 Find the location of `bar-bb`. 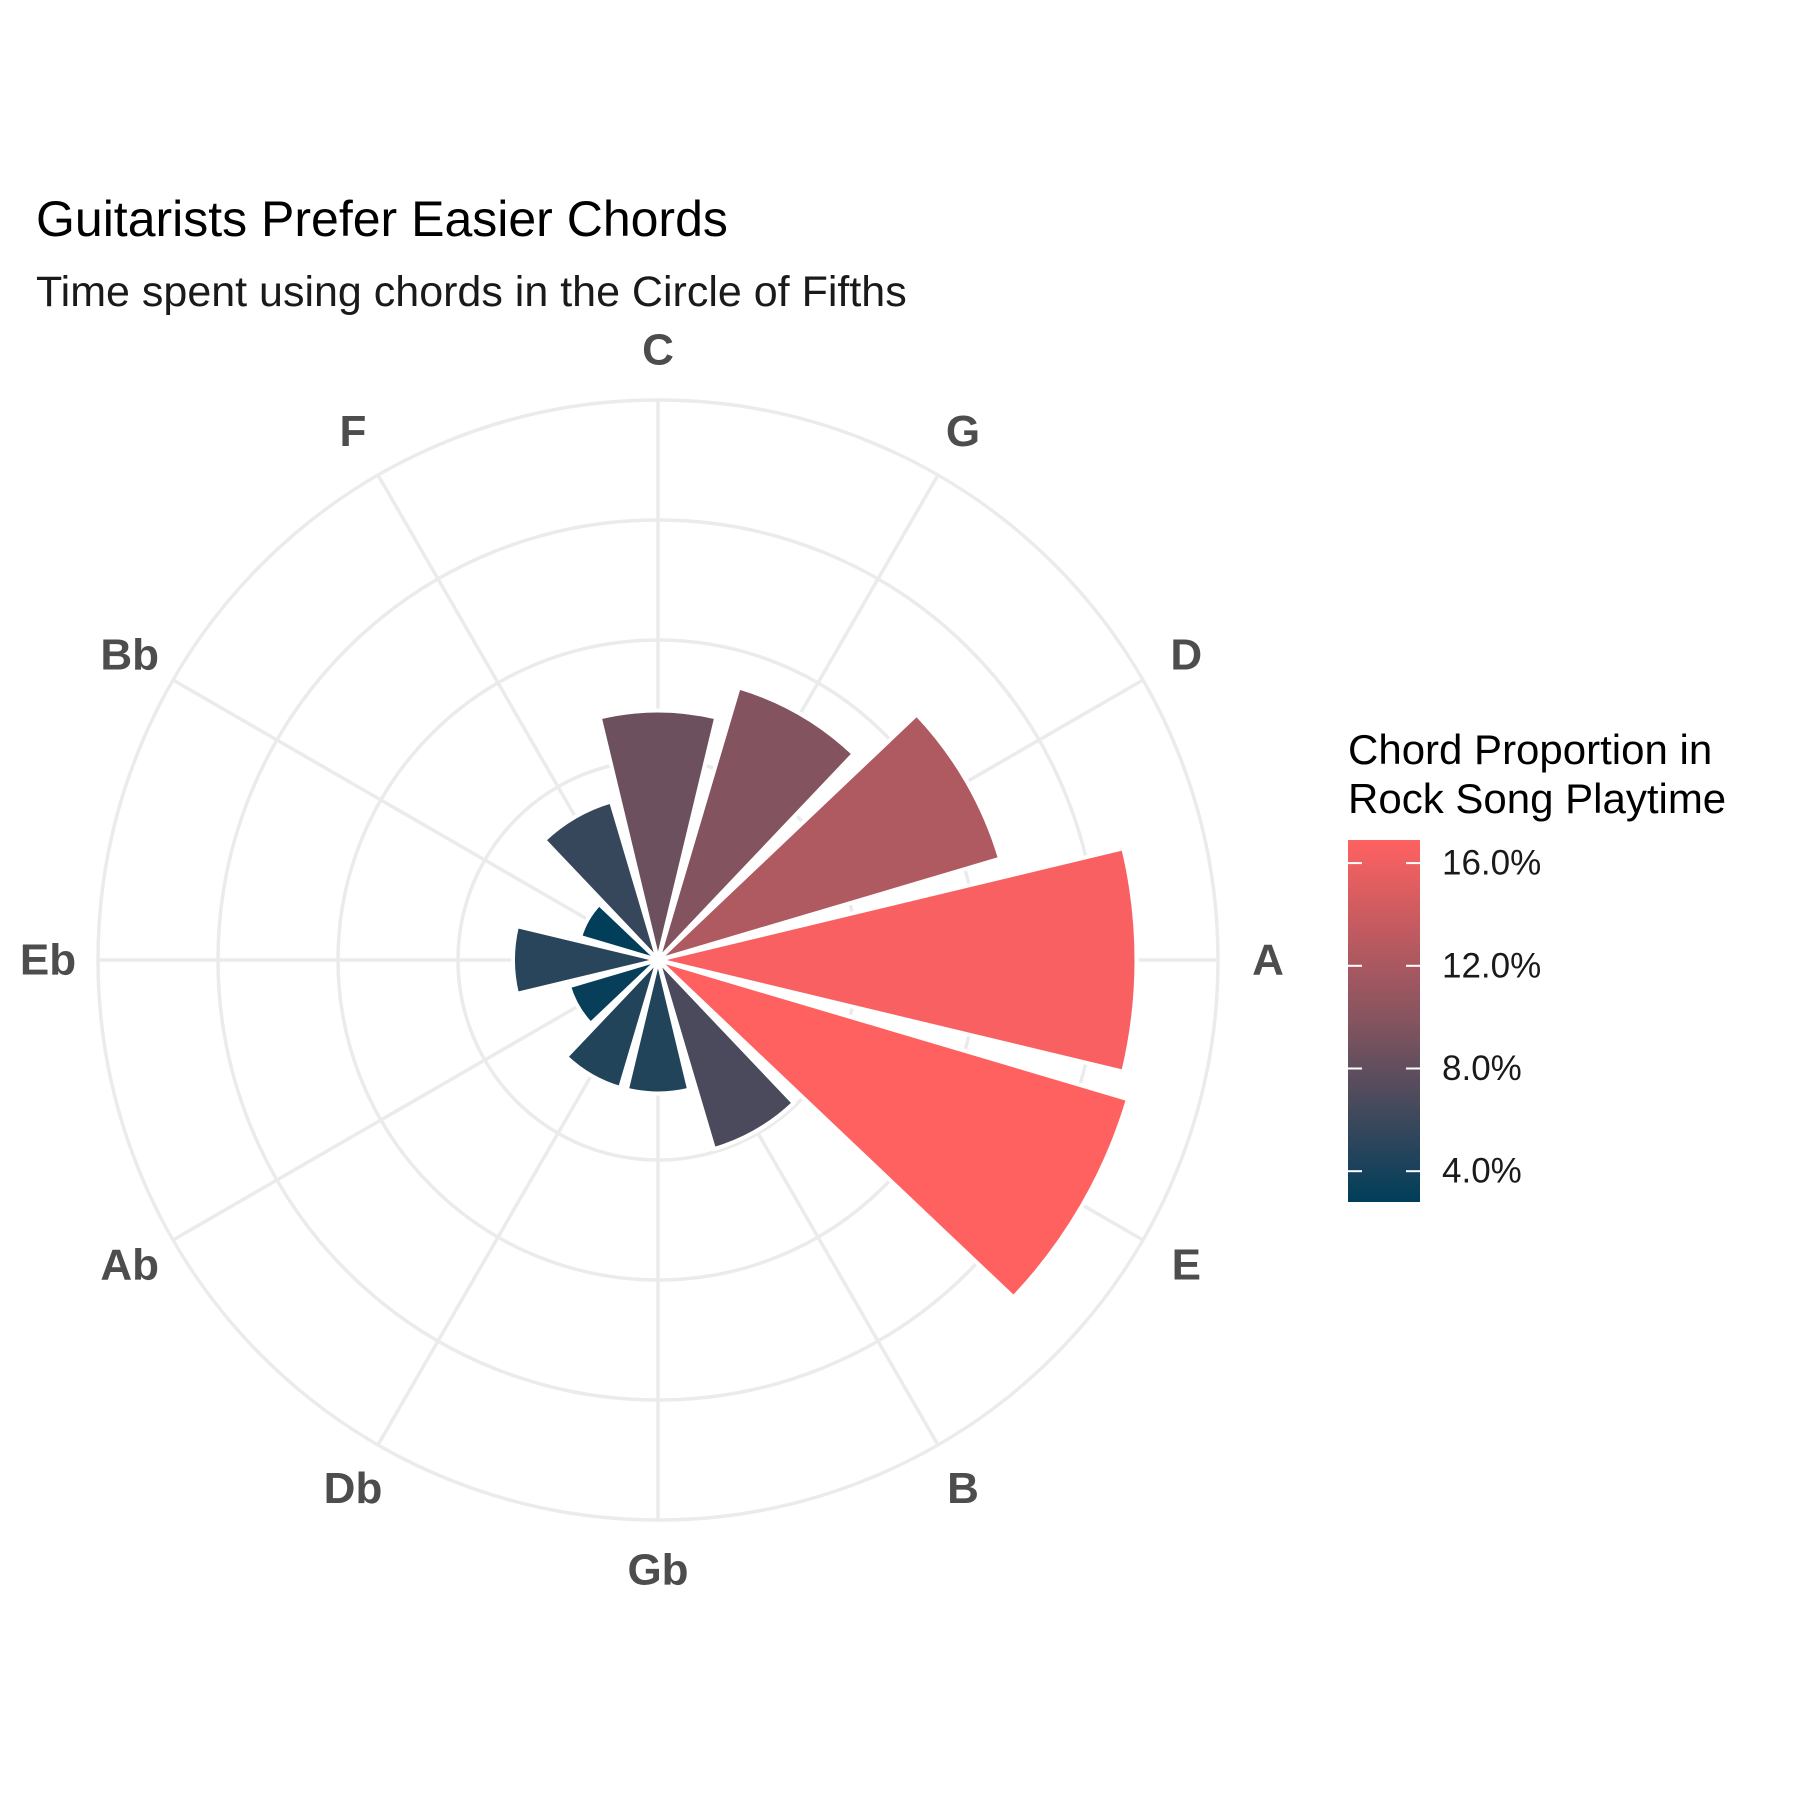

bar-bb is located at coordinates (618, 931).